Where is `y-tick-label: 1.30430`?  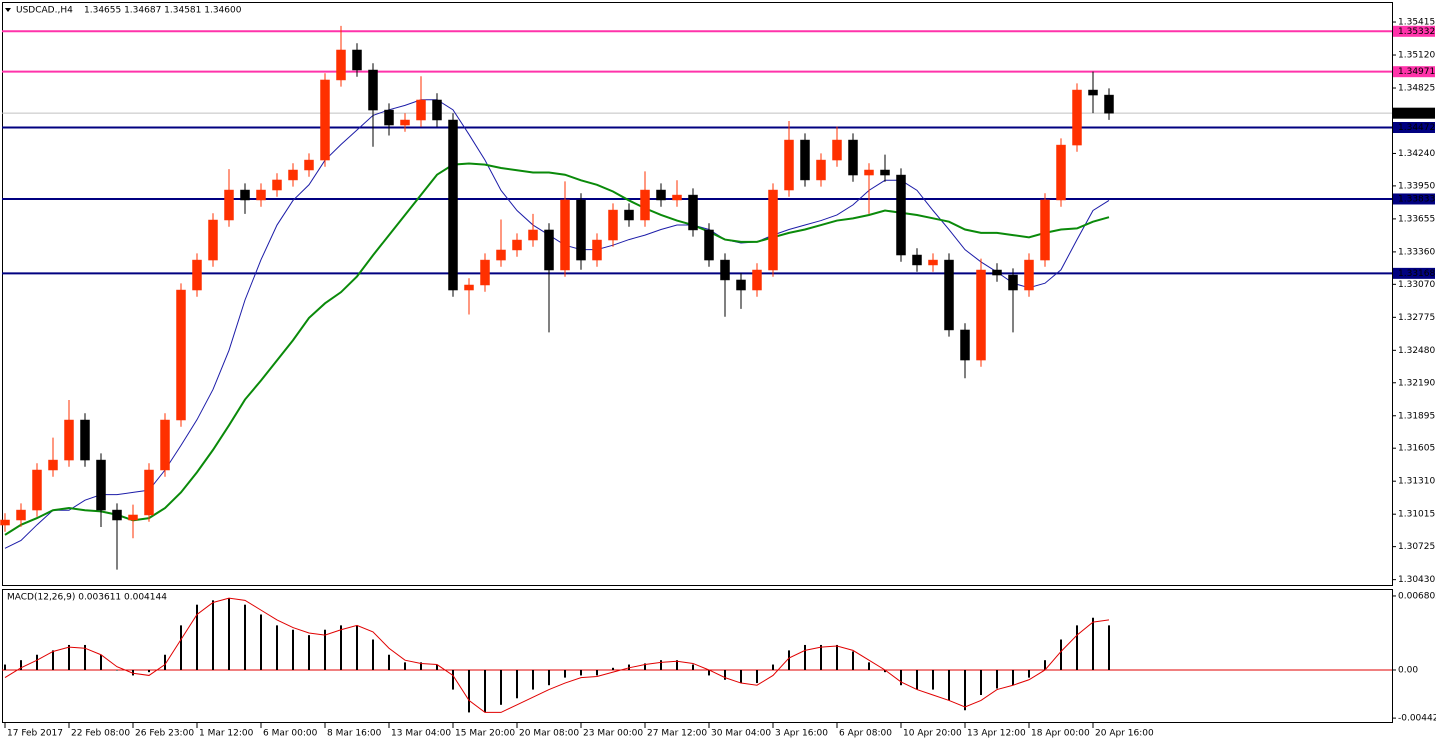 y-tick-label: 1.30430 is located at coordinates (1416, 580).